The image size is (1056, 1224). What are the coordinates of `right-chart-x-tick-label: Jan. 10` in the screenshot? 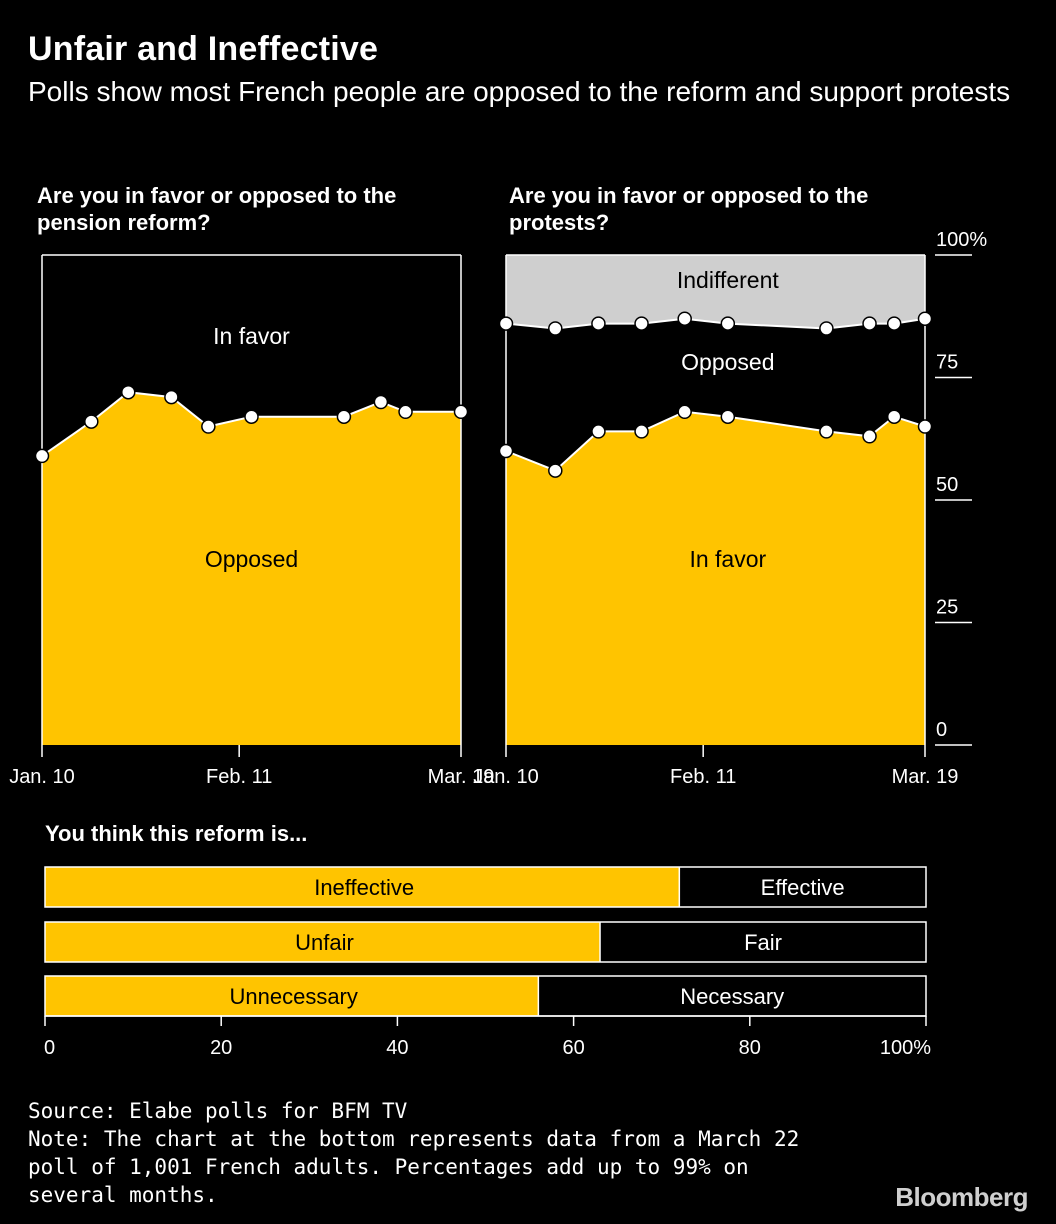 It's located at (506, 777).